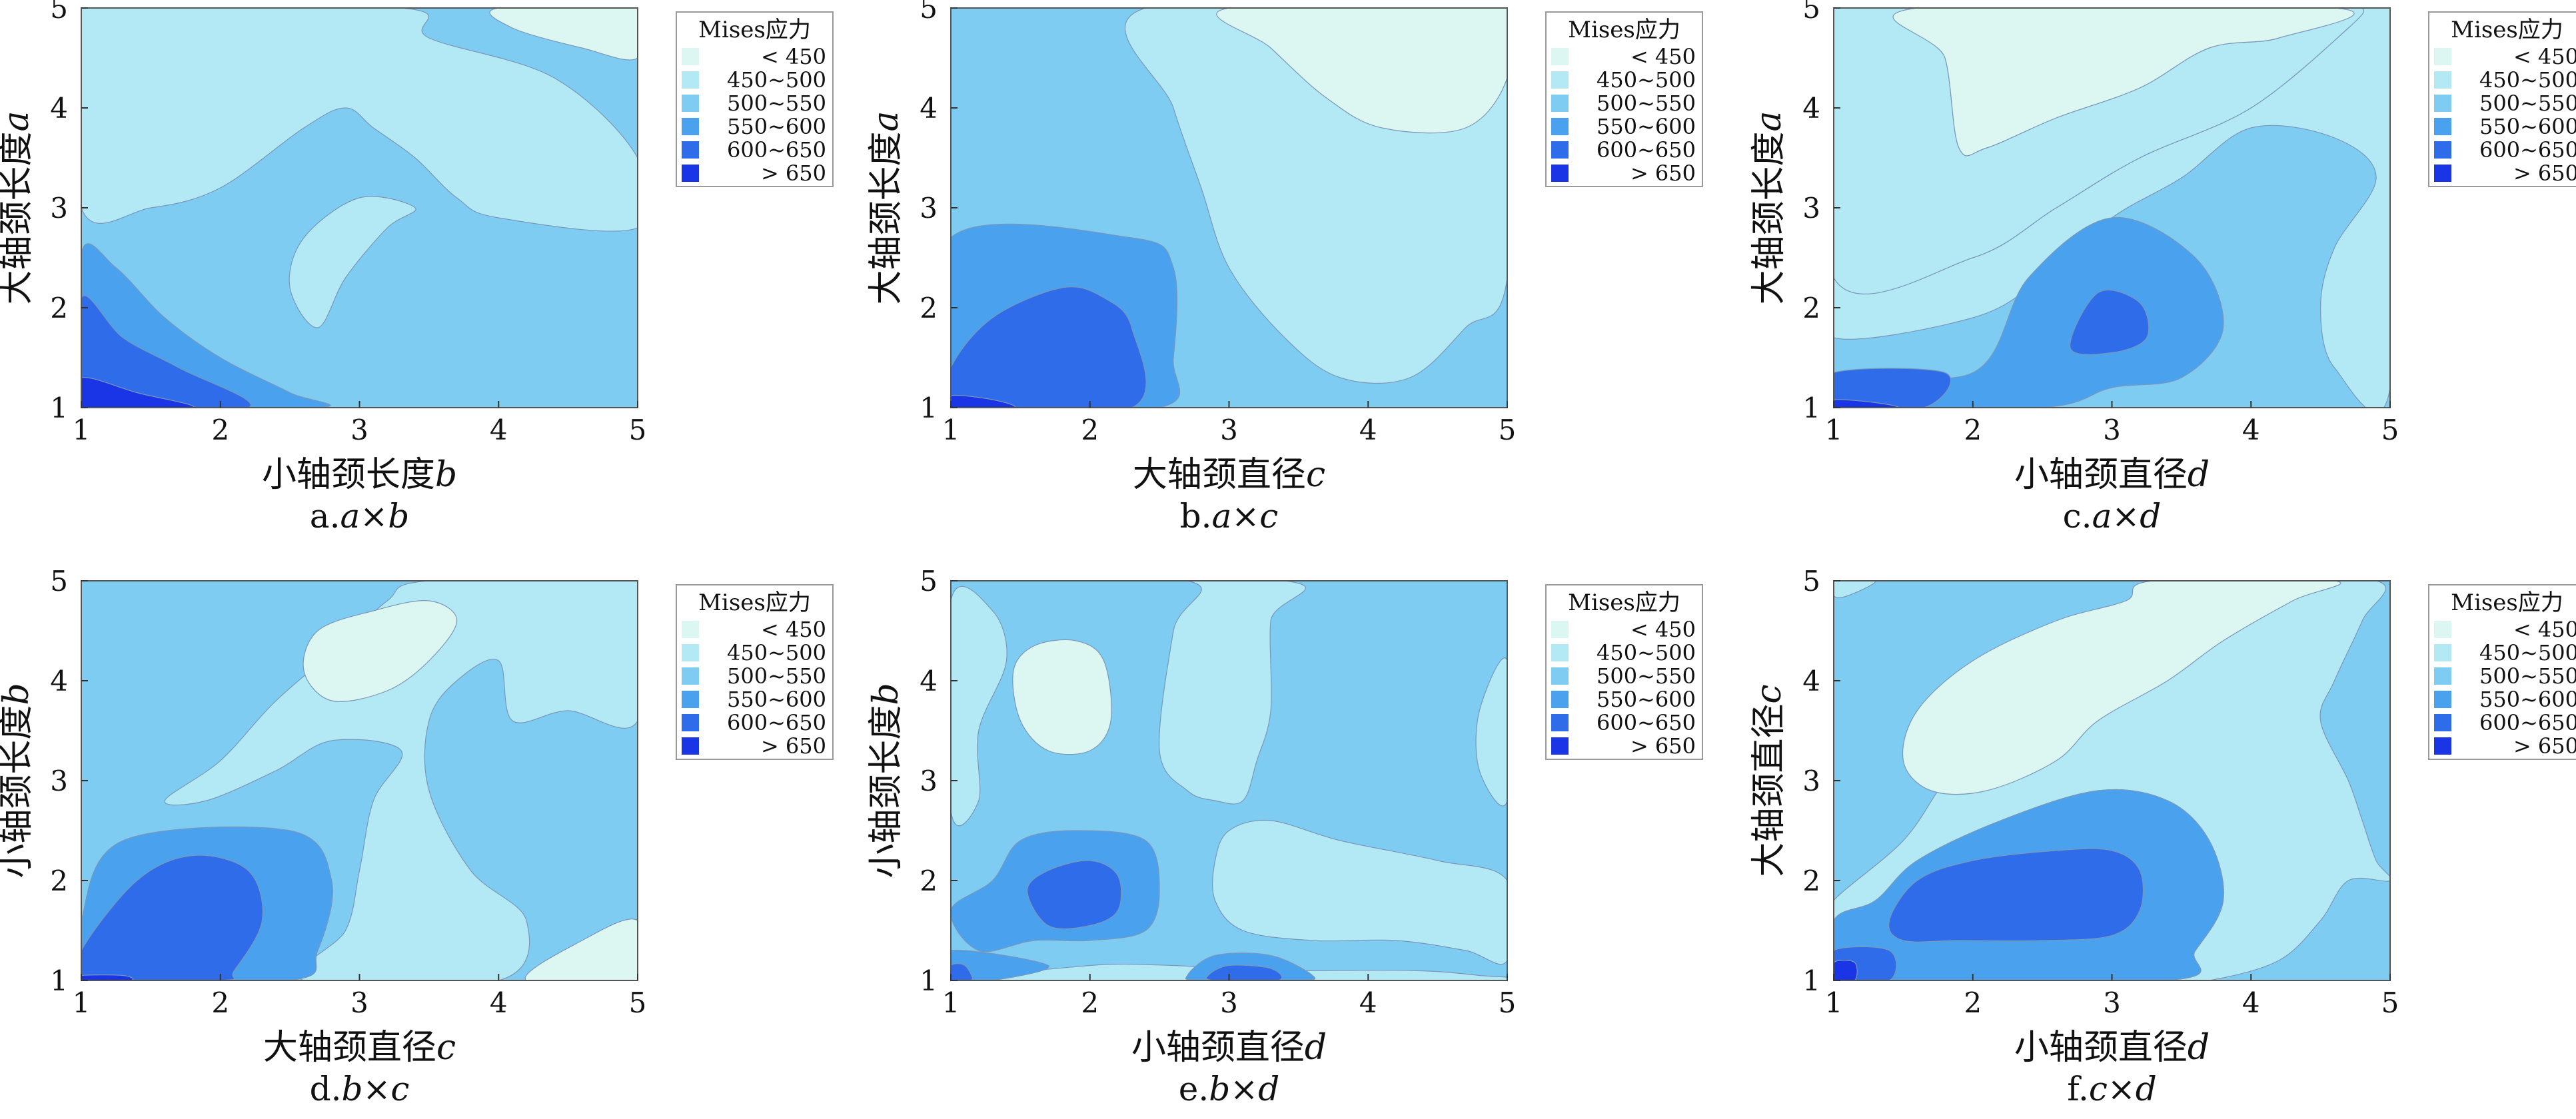 This screenshot has width=2576, height=1119. What do you see at coordinates (1230, 516) in the screenshot?
I see `panel-caption: b.a×c` at bounding box center [1230, 516].